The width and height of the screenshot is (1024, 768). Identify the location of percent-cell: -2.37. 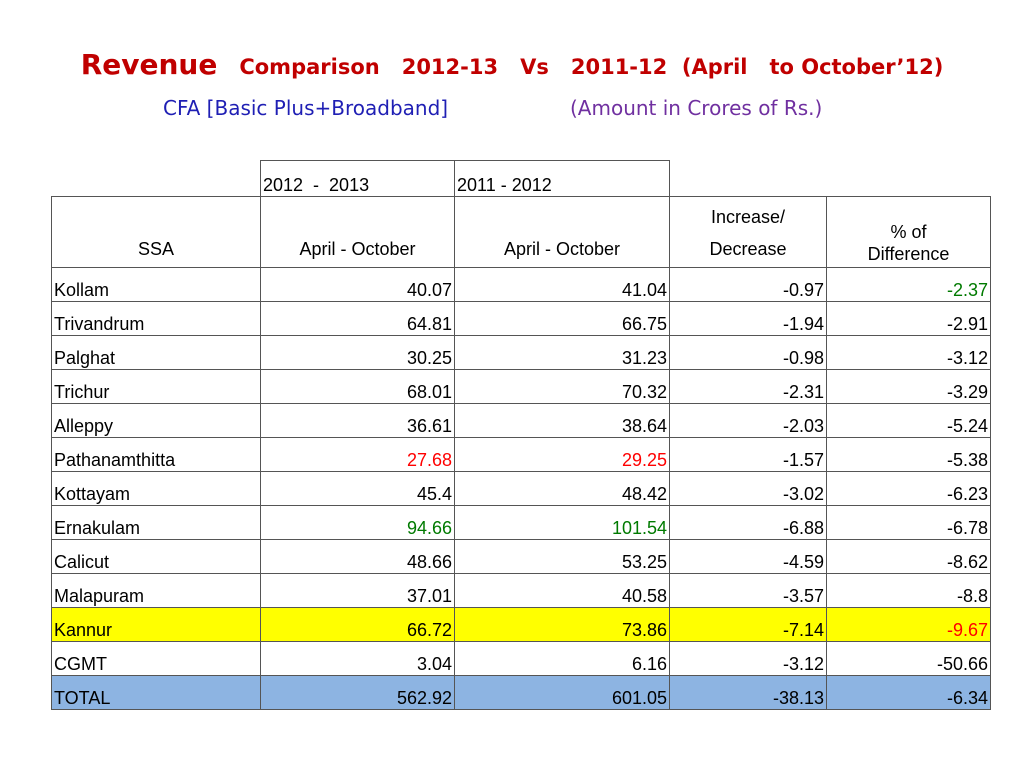
(908, 284).